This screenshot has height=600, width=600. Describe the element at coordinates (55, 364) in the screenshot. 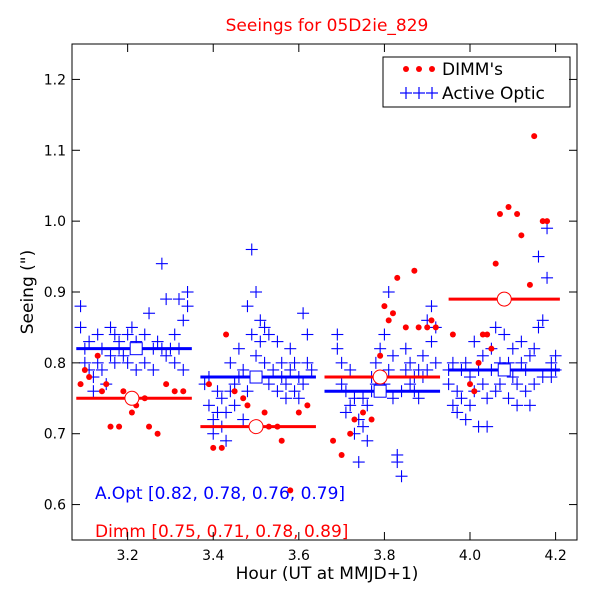

I see `y-tick-label: 0.8` at that location.